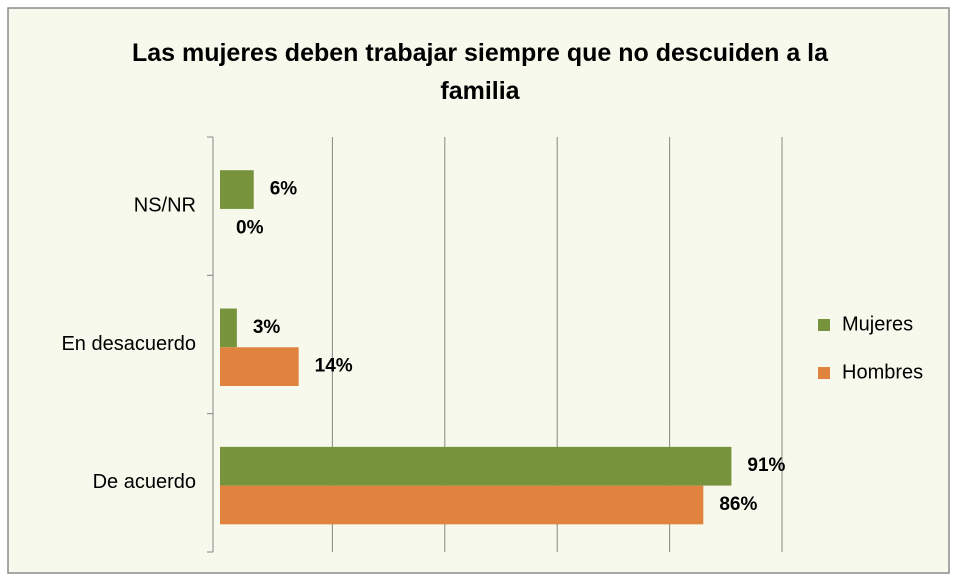  I want to click on legend-label: Hombres, so click(882, 372).